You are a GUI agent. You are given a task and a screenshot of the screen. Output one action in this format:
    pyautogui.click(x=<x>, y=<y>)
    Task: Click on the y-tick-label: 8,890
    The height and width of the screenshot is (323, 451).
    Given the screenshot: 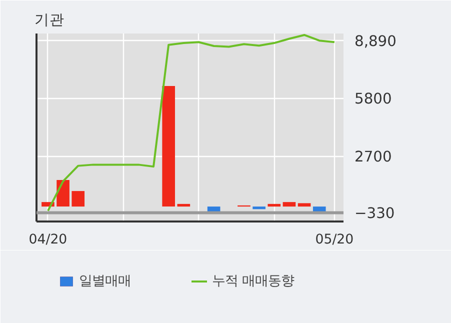 What is the action you would take?
    pyautogui.click(x=375, y=41)
    